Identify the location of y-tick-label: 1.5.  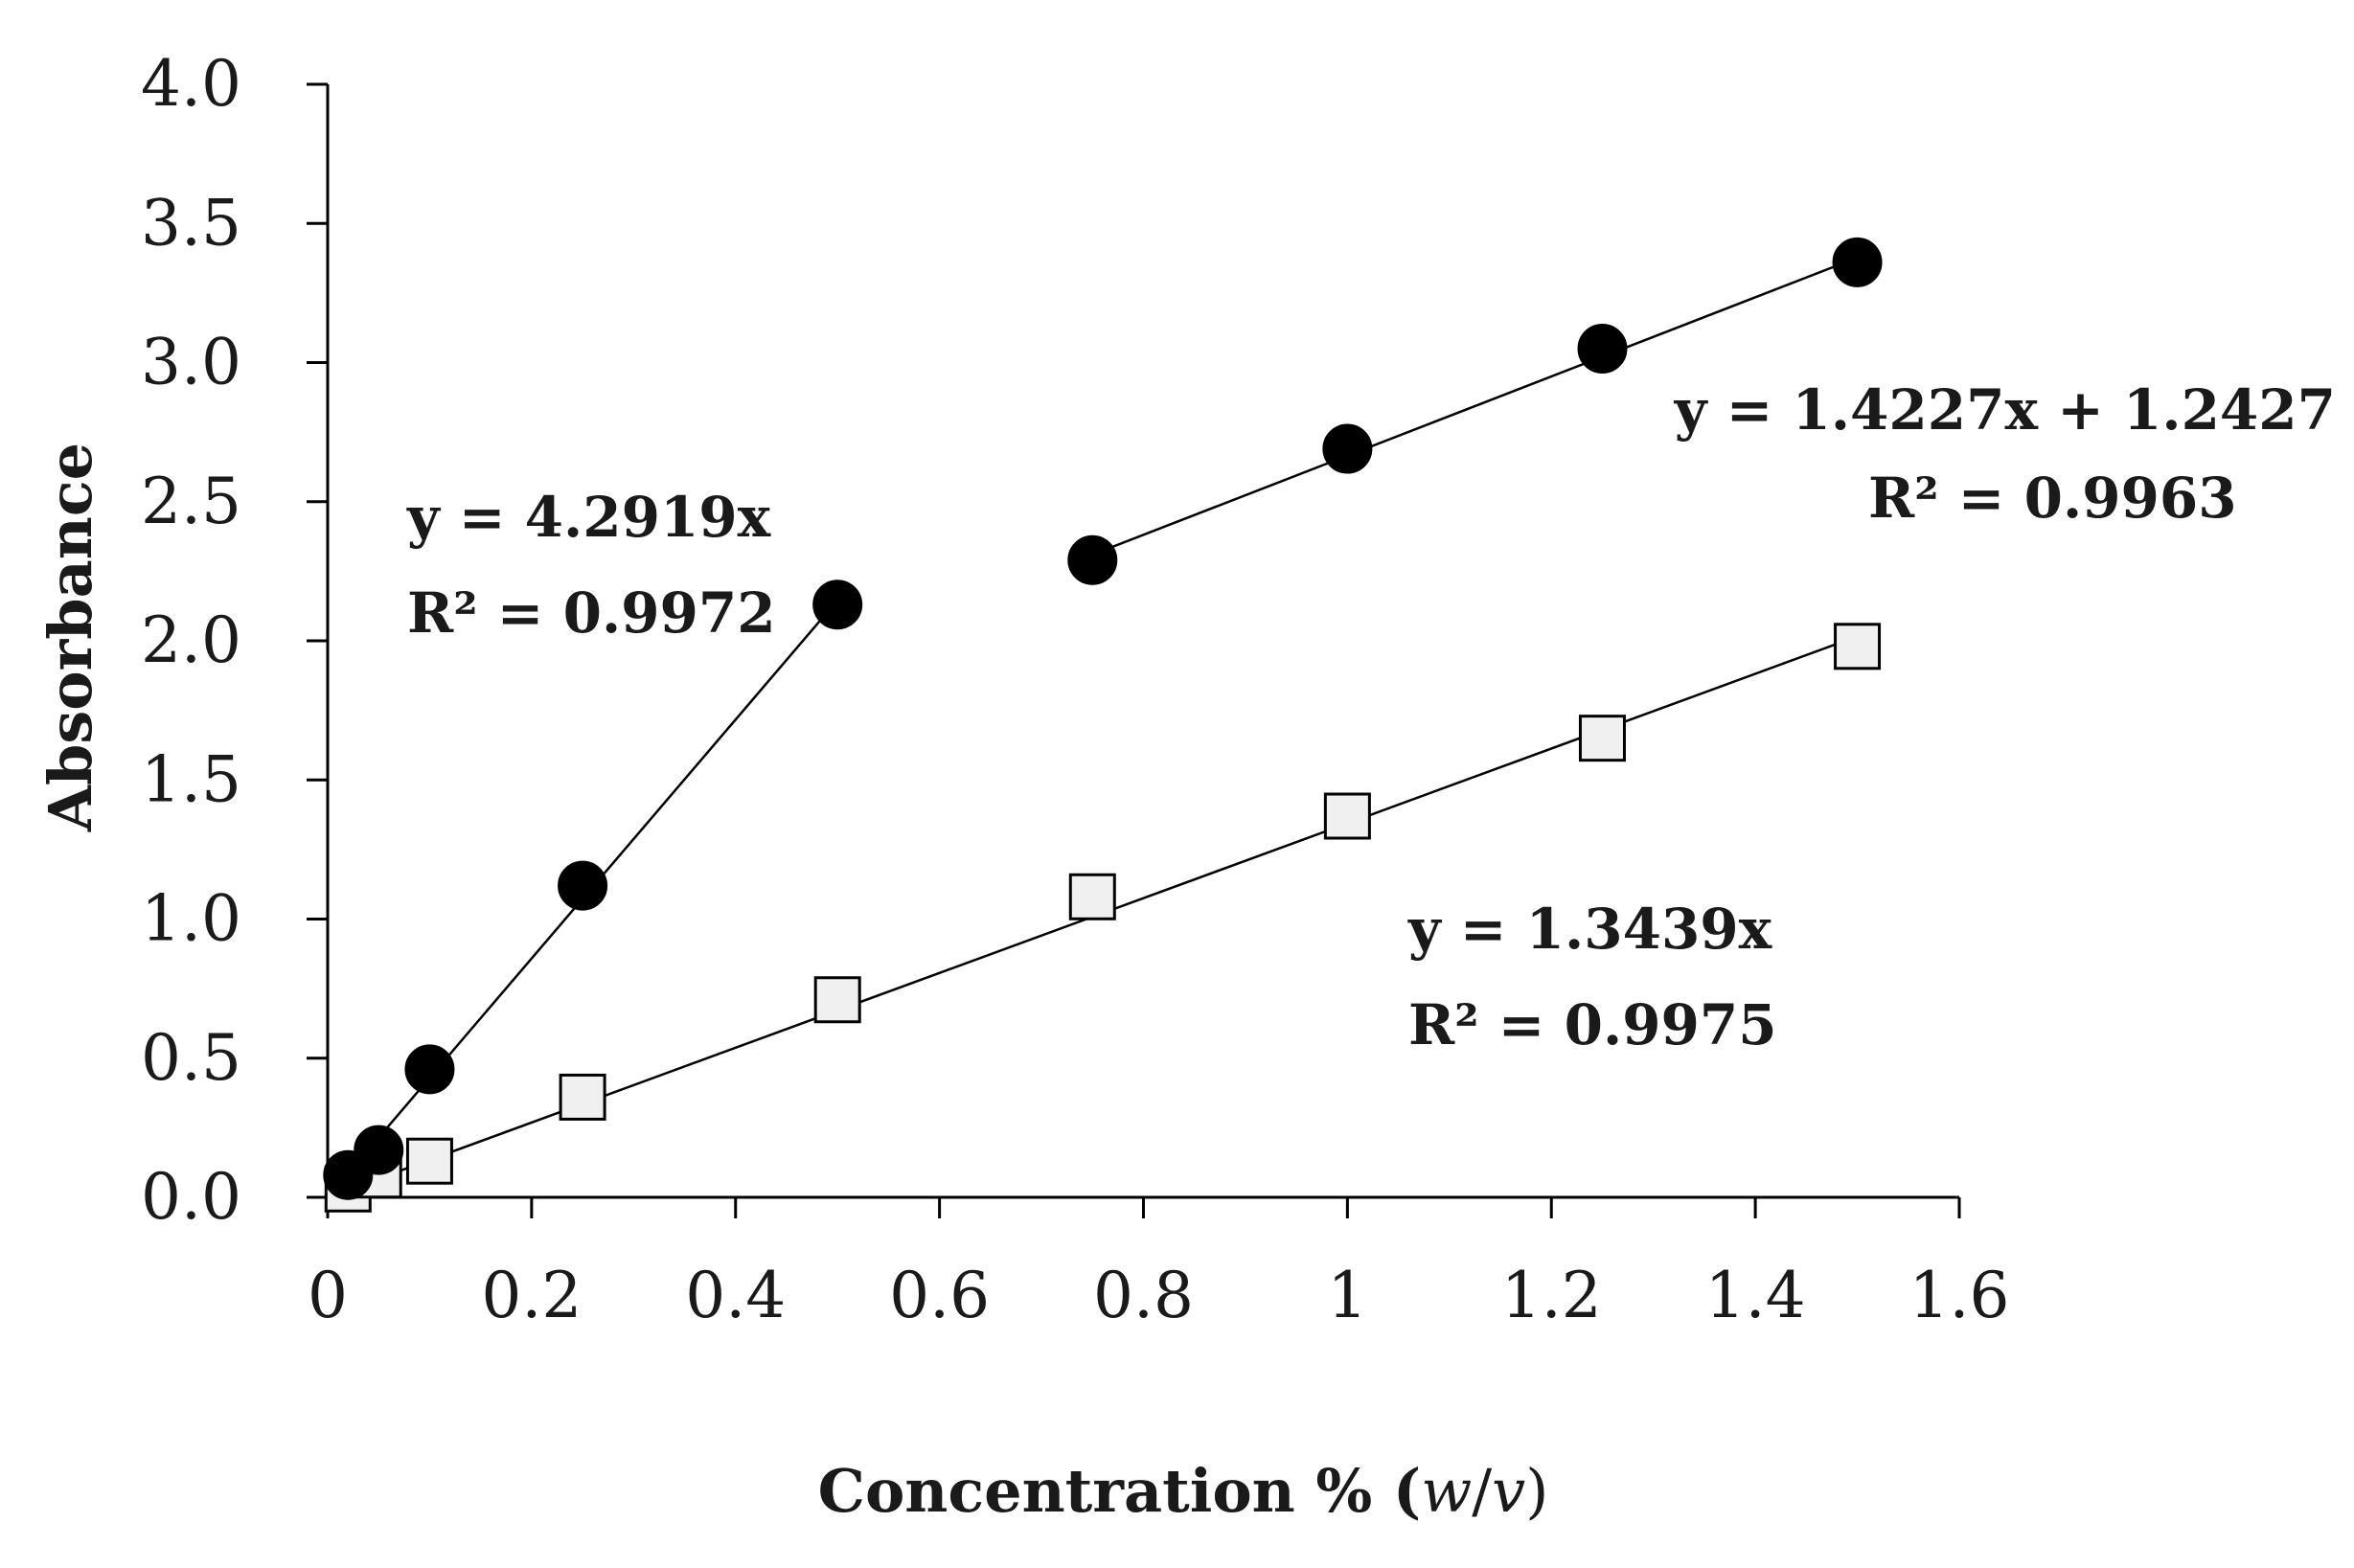
(191, 779).